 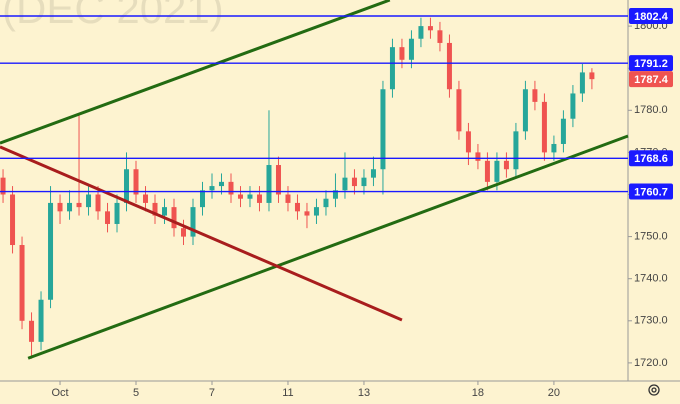 What do you see at coordinates (651, 237) in the screenshot?
I see `y-tick-label: 1750.0` at bounding box center [651, 237].